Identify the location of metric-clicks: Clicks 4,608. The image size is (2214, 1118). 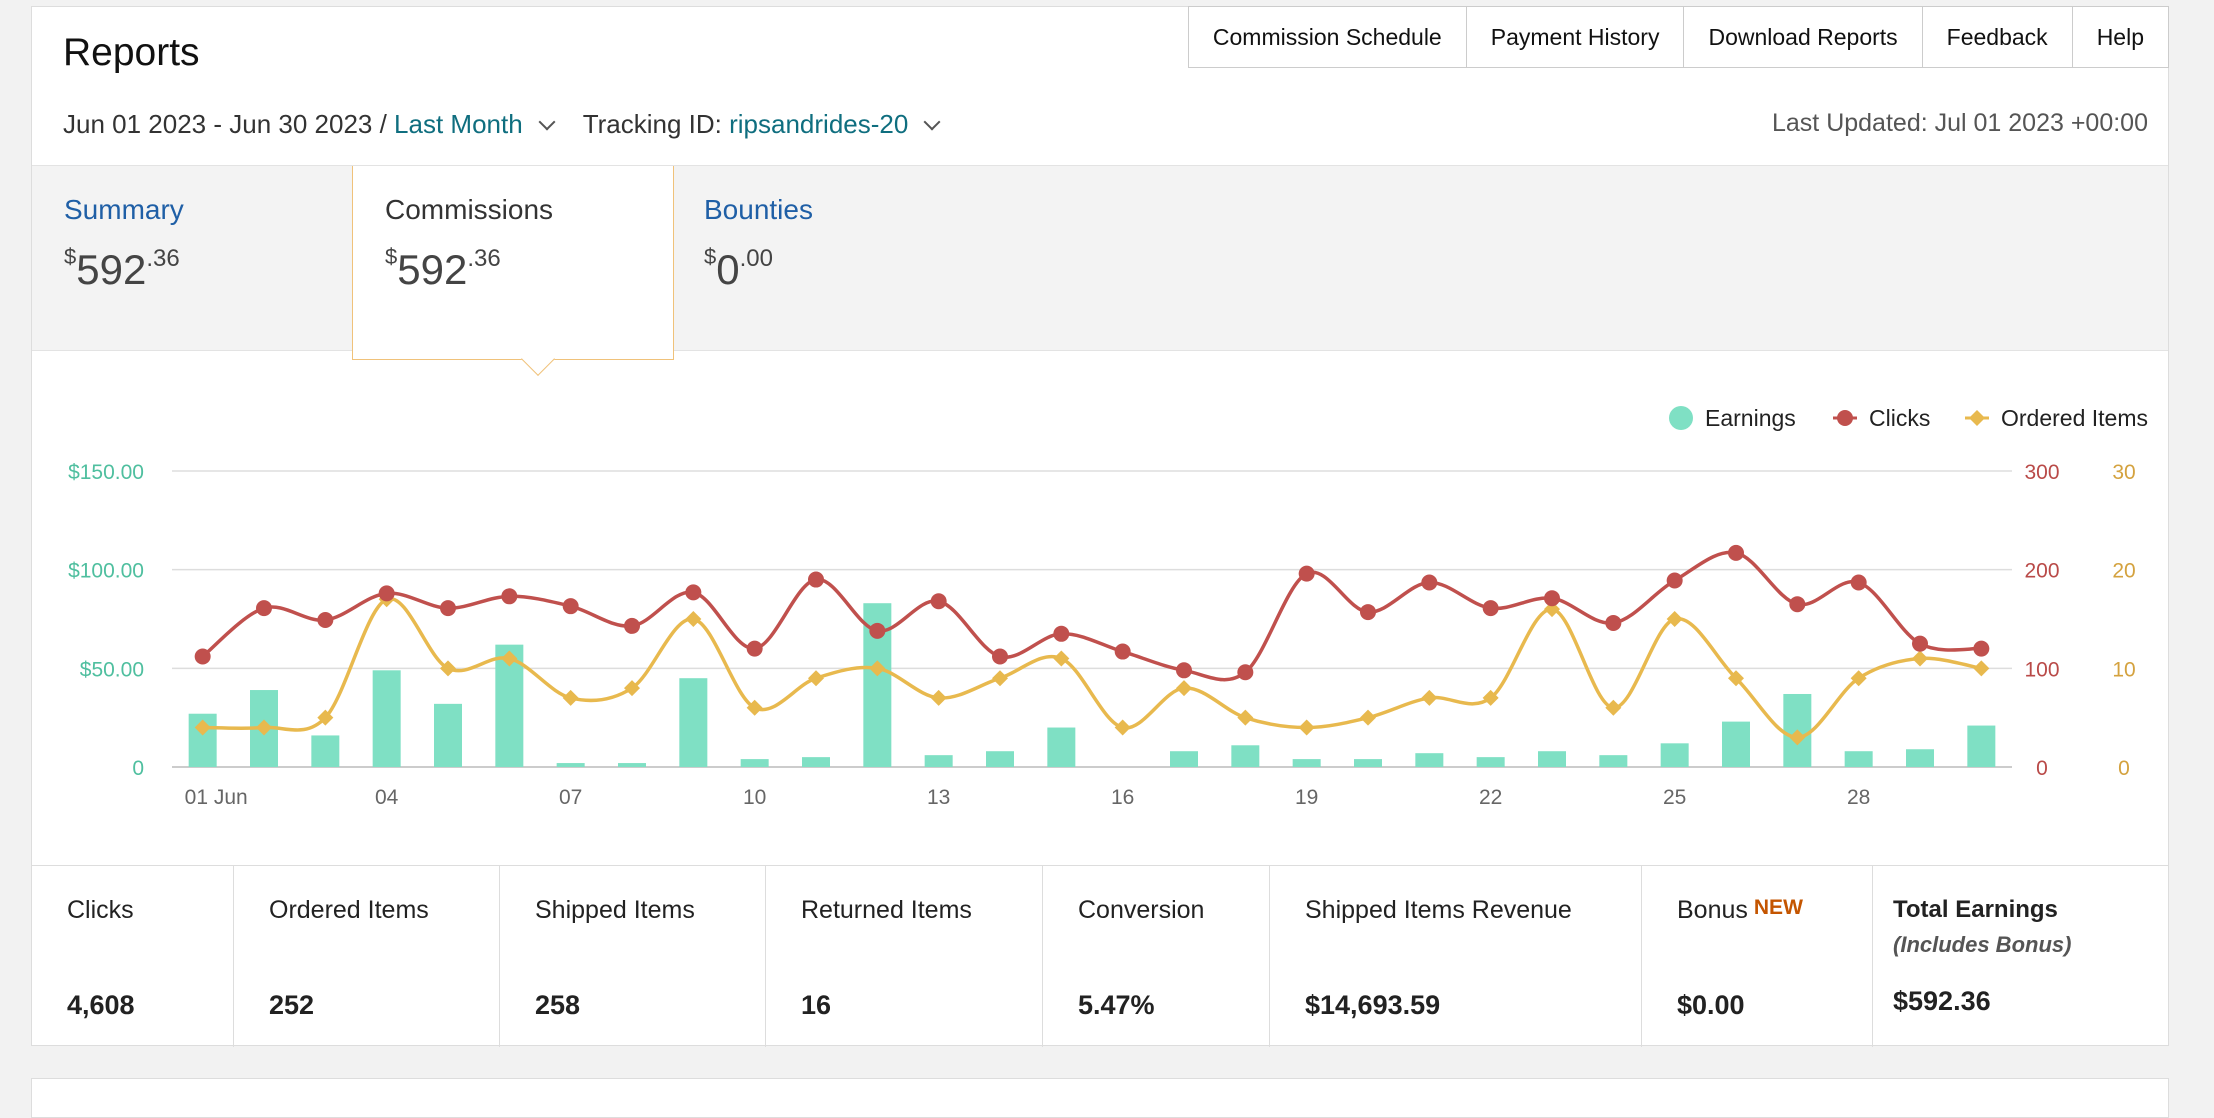
(133, 956).